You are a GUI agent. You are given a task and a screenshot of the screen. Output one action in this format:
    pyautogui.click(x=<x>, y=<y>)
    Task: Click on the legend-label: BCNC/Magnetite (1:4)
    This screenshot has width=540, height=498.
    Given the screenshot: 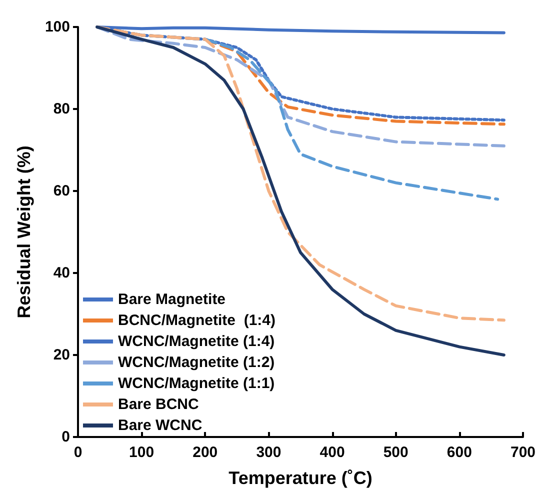 What is the action you would take?
    pyautogui.click(x=197, y=320)
    